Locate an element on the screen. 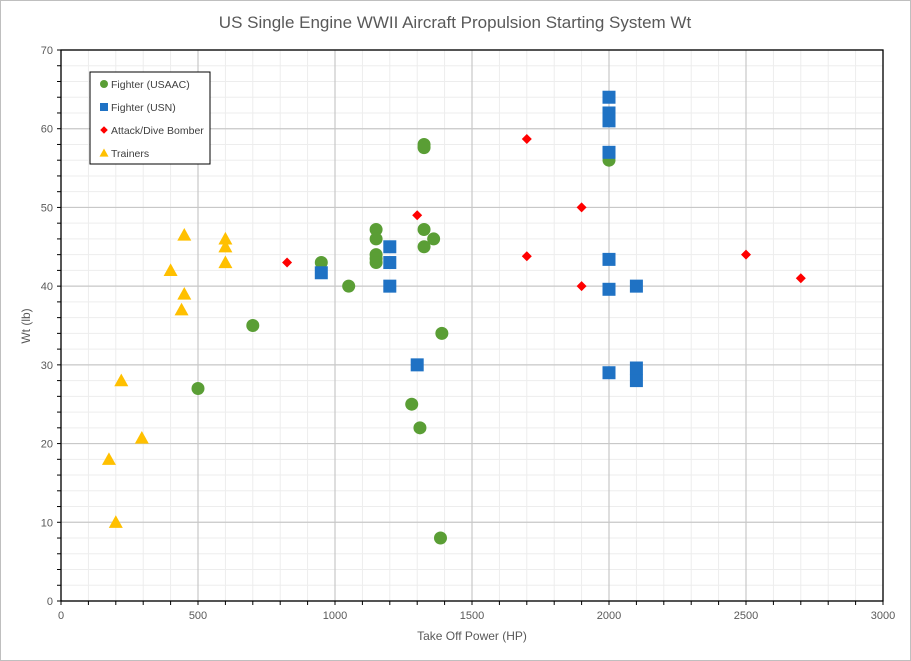 This screenshot has width=911, height=661. legend-marker-triangle is located at coordinates (104, 152).